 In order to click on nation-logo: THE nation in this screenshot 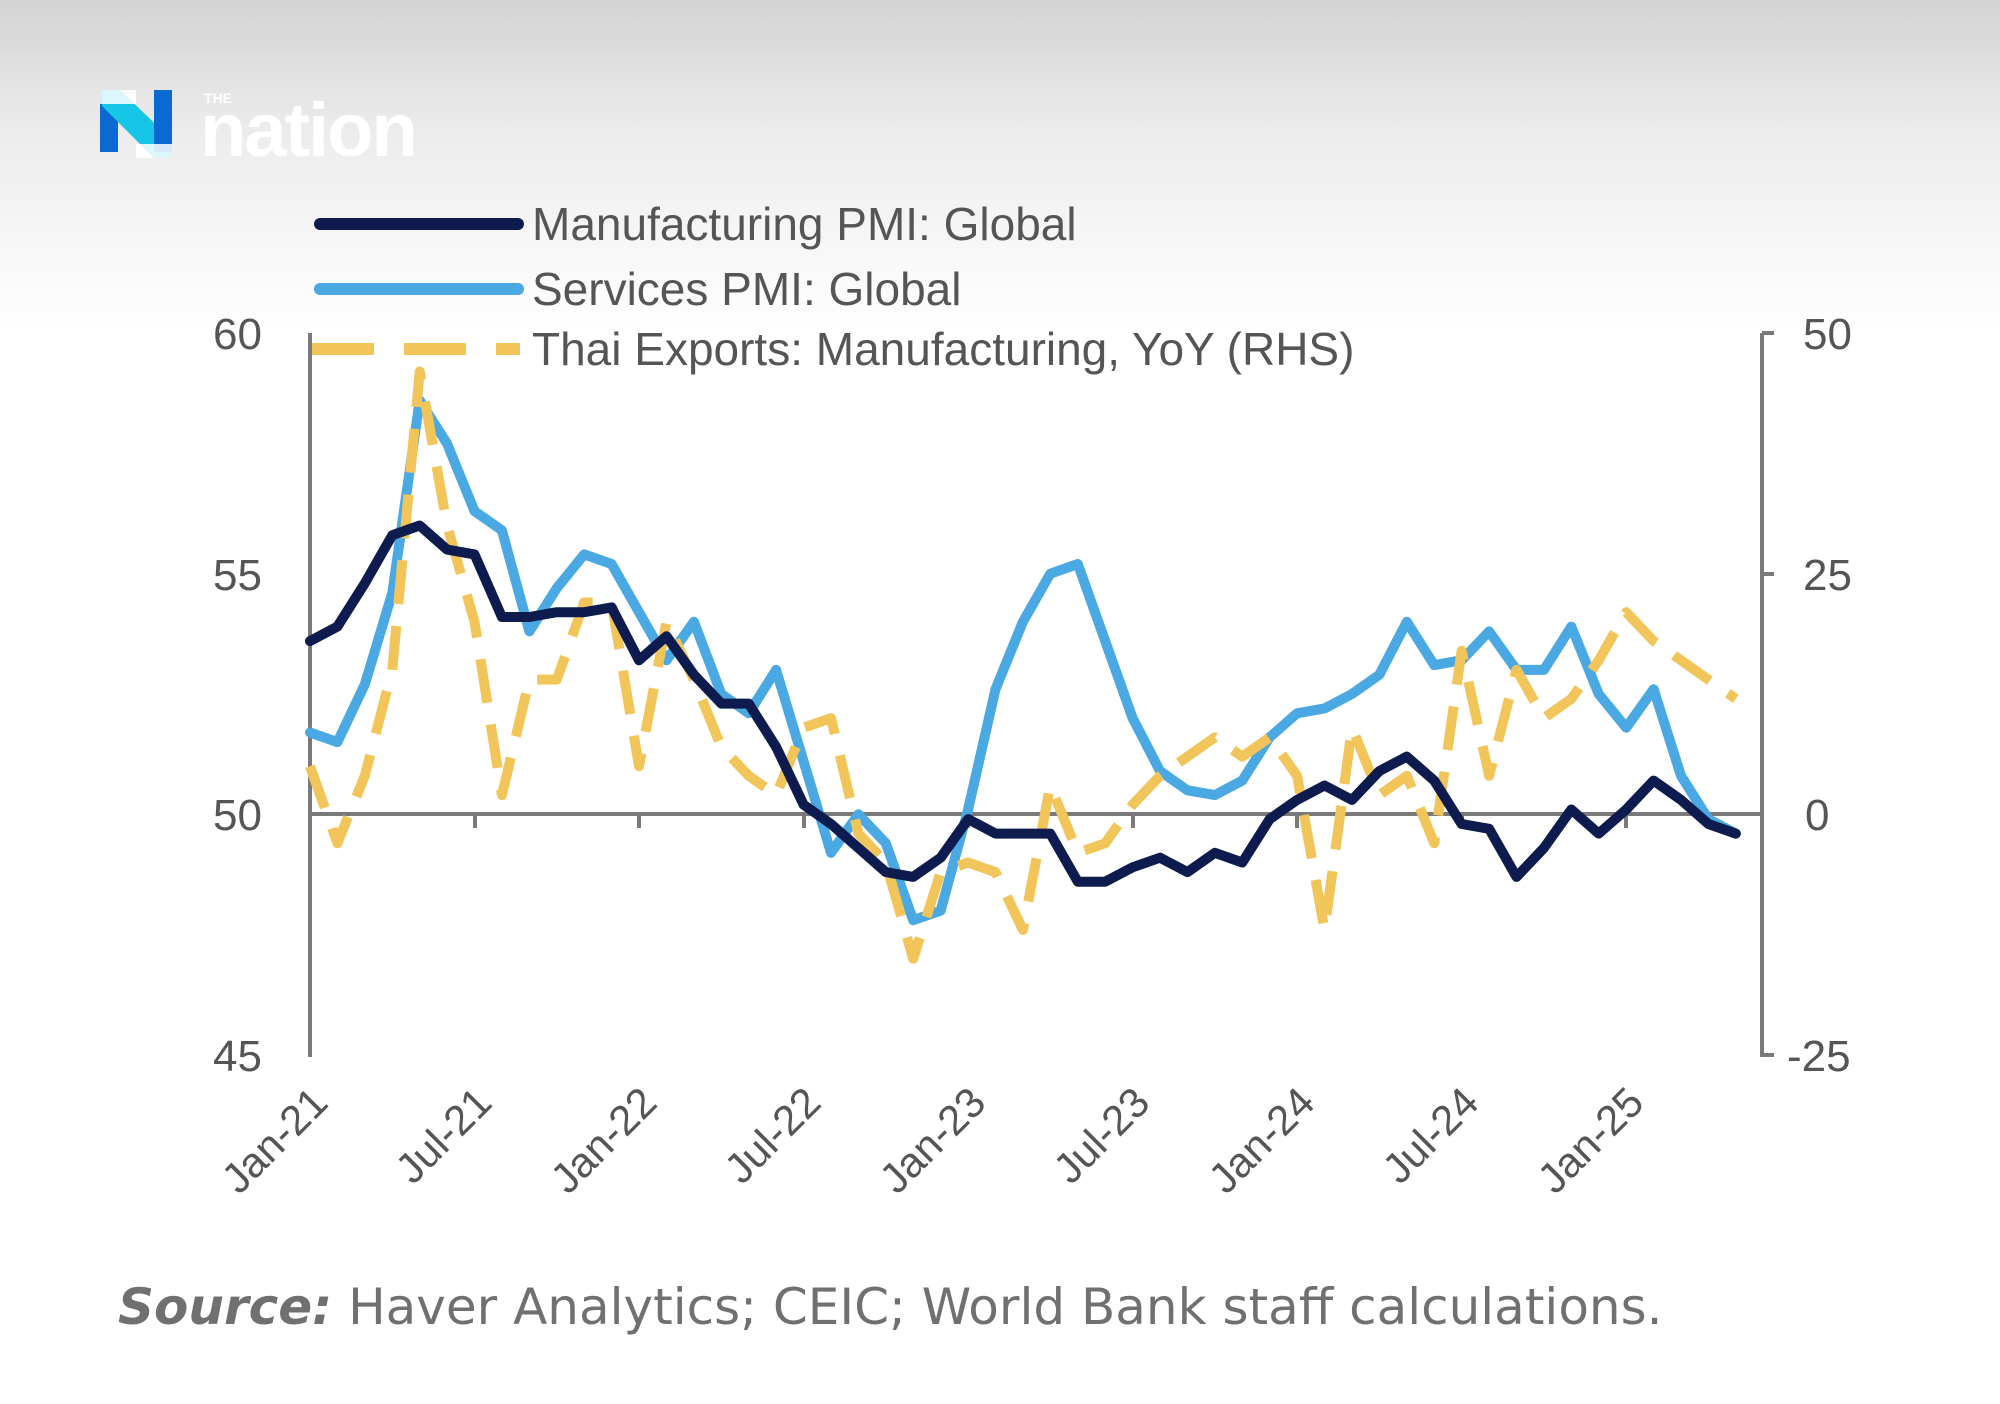, I will do `click(259, 130)`.